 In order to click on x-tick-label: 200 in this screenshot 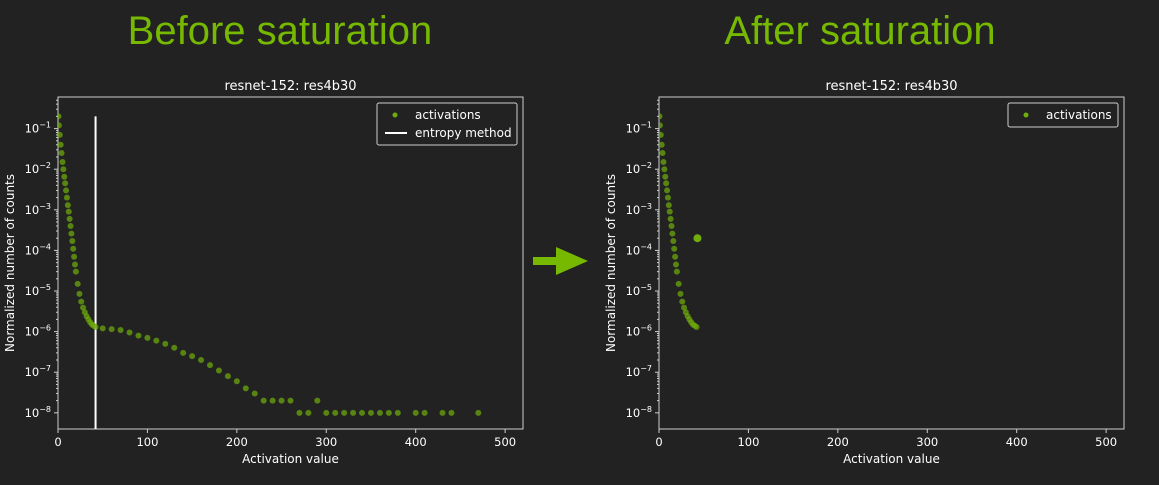, I will do `click(838, 442)`.